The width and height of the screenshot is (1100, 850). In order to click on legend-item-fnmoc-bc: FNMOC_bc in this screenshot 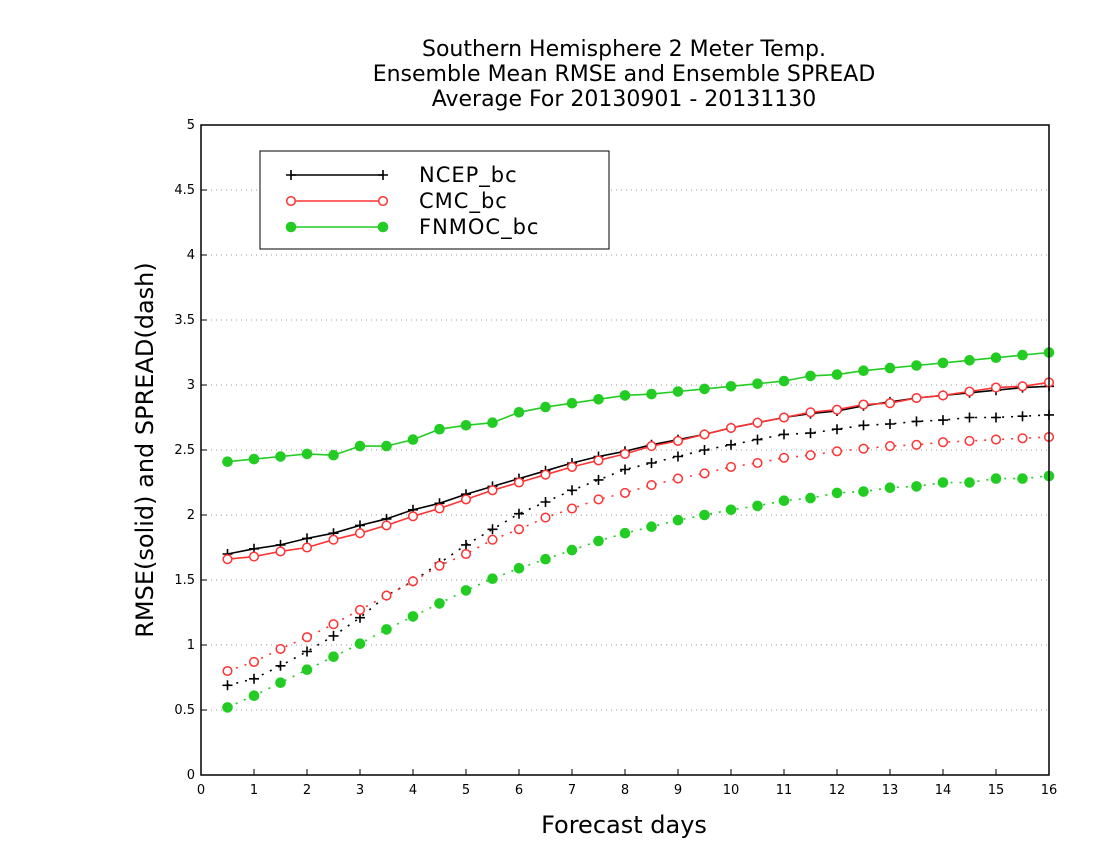, I will do `click(412, 227)`.